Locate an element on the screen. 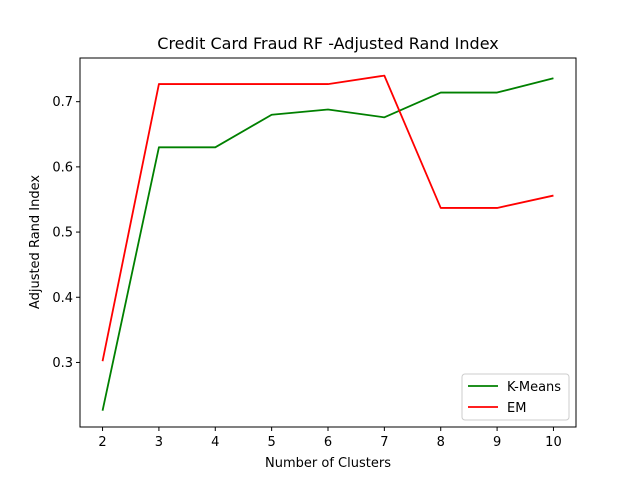 The image size is (640, 480). x-tick-label: 6 is located at coordinates (328, 442).